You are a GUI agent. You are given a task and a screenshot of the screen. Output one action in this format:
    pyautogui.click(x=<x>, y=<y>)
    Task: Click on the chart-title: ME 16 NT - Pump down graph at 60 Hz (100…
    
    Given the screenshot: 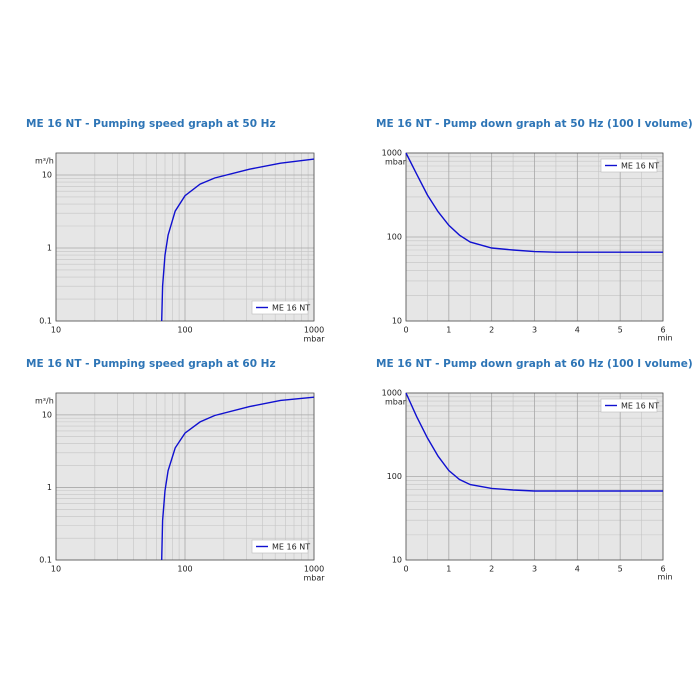 What is the action you would take?
    pyautogui.click(x=534, y=364)
    